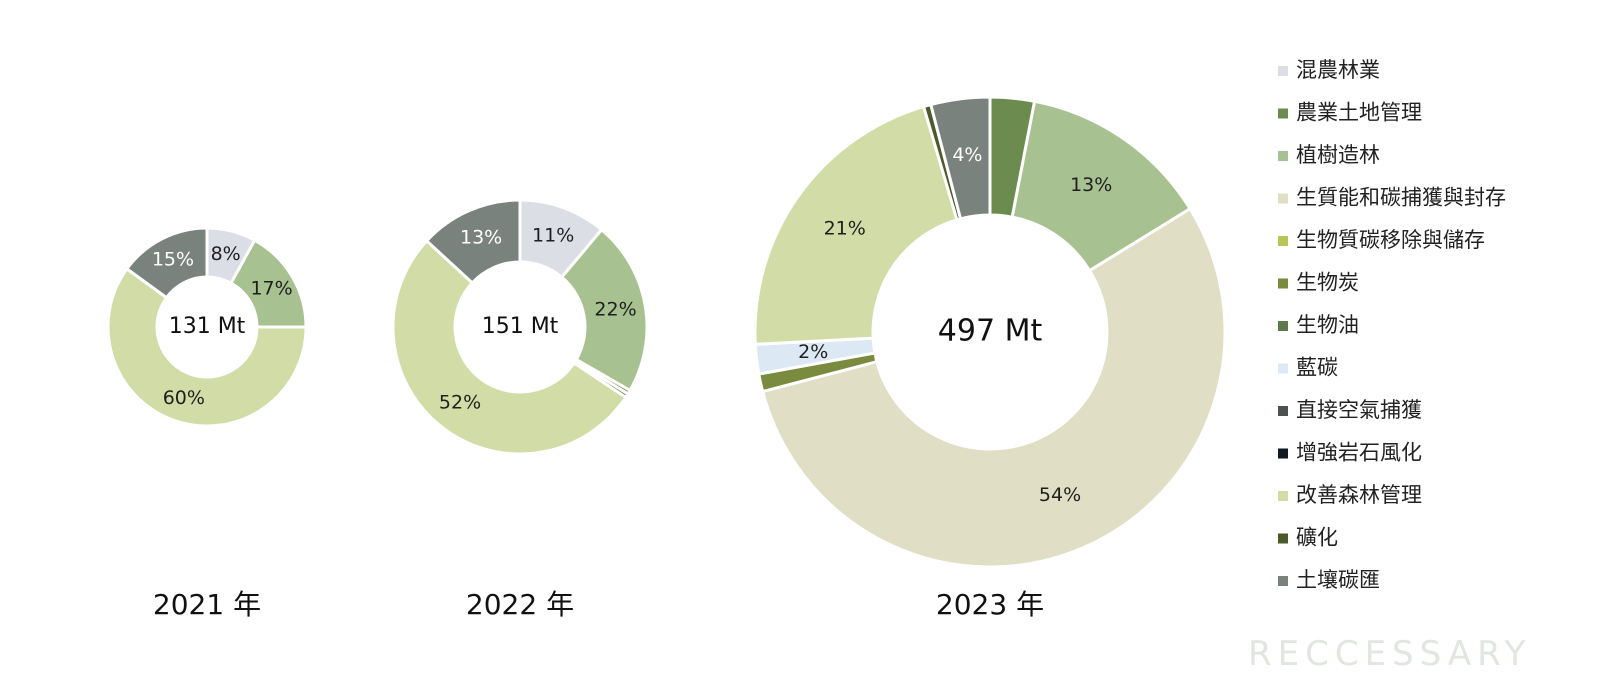  What do you see at coordinates (1317, 368) in the screenshot?
I see `legend-label: 藍碳` at bounding box center [1317, 368].